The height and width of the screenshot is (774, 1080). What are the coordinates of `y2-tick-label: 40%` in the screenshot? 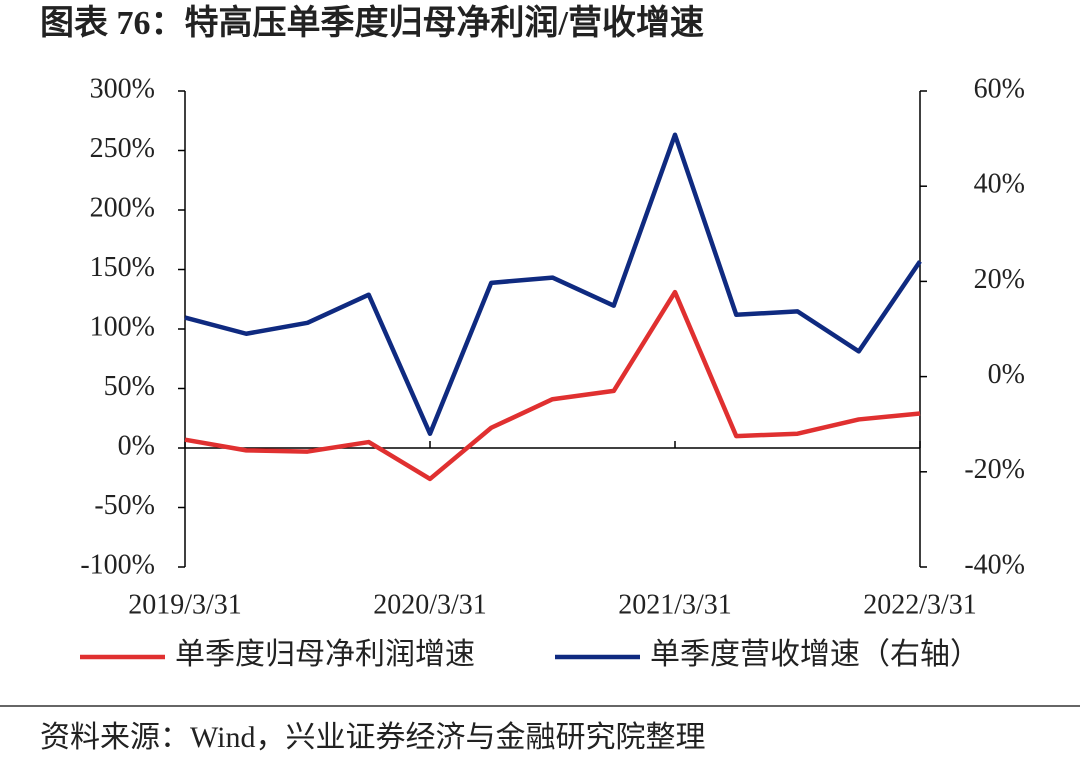 It's located at (999, 184).